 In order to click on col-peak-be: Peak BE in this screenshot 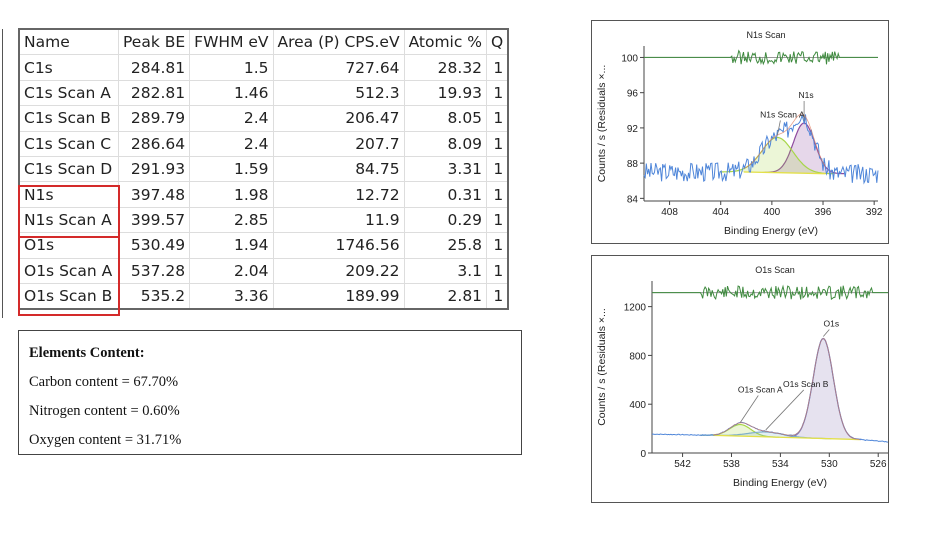, I will do `click(154, 42)`.